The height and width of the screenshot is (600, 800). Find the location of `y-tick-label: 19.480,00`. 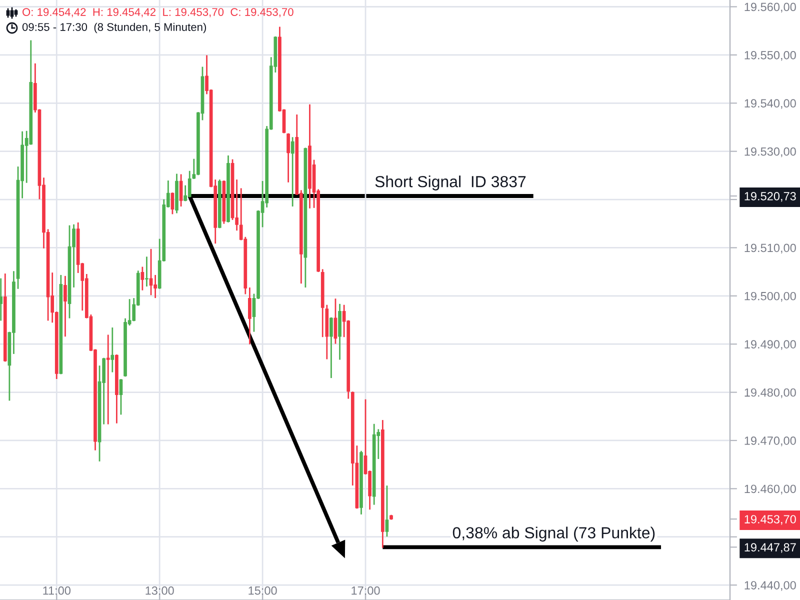

y-tick-label: 19.480,00 is located at coordinates (770, 393).